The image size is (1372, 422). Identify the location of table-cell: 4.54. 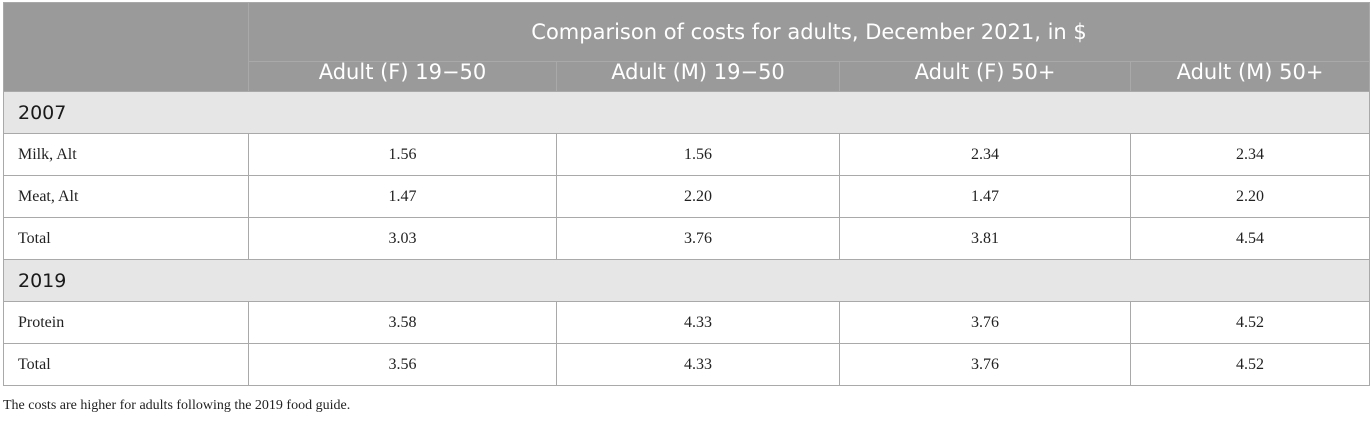
(1250, 238).